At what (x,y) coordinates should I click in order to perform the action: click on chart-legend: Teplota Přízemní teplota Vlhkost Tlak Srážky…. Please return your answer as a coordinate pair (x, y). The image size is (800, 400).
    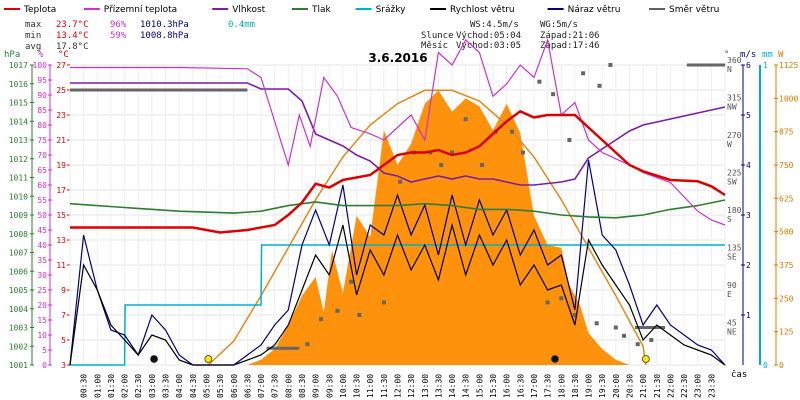
    Looking at the image, I should click on (361, 10).